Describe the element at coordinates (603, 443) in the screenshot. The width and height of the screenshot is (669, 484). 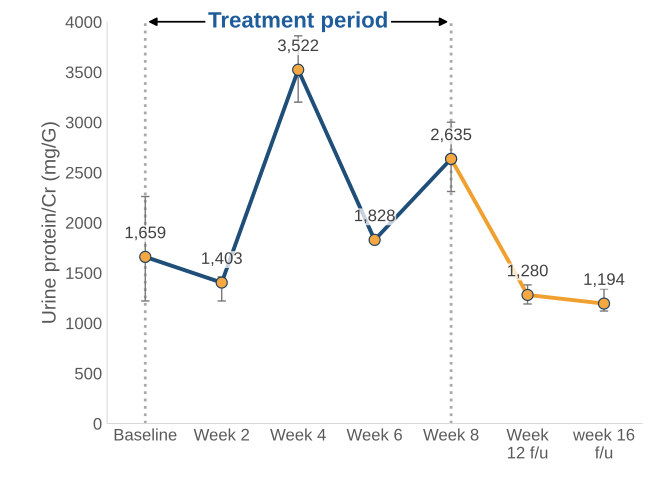
I see `x-tick-label: week 16 f/u` at that location.